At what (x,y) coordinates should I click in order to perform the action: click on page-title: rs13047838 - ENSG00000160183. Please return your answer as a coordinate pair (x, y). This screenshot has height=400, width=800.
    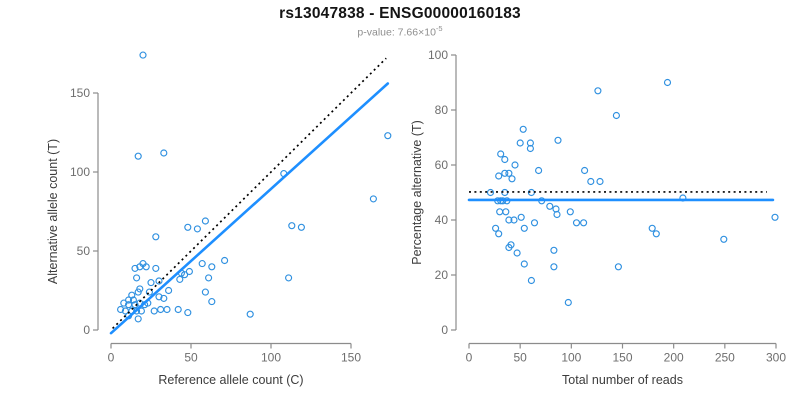
    Looking at the image, I should click on (400, 13).